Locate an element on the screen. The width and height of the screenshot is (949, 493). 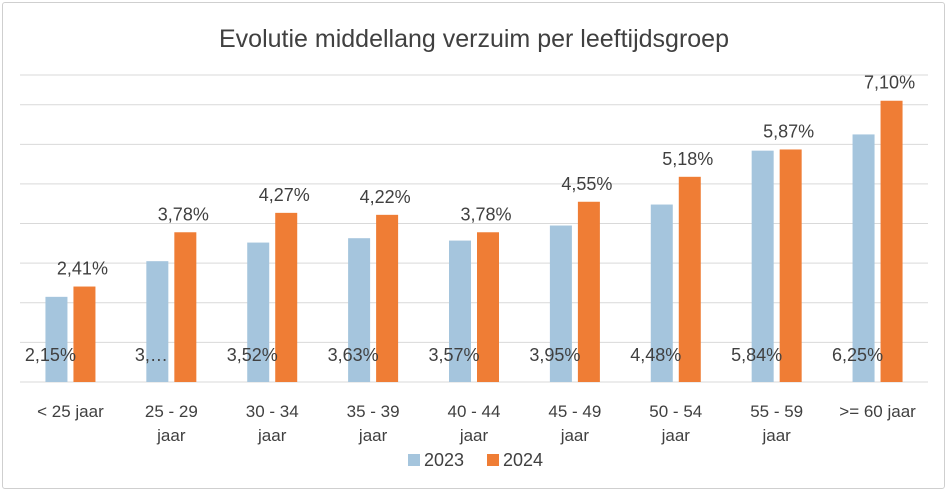
data-label-2023: 3,95% is located at coordinates (554, 355).